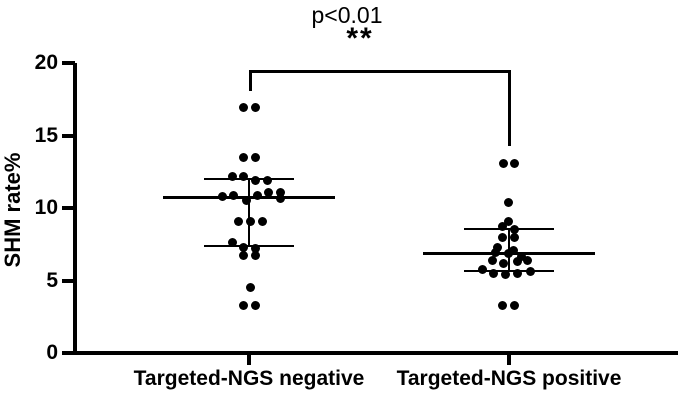 The width and height of the screenshot is (685, 406). I want to click on y-tick-label: 5, so click(52, 280).